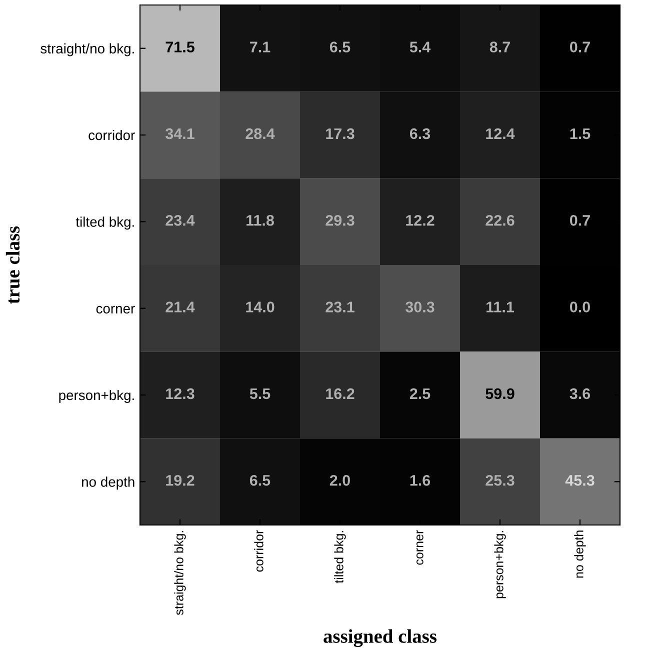 The image size is (649, 664). What do you see at coordinates (340, 394) in the screenshot?
I see `data-label: 16.2` at bounding box center [340, 394].